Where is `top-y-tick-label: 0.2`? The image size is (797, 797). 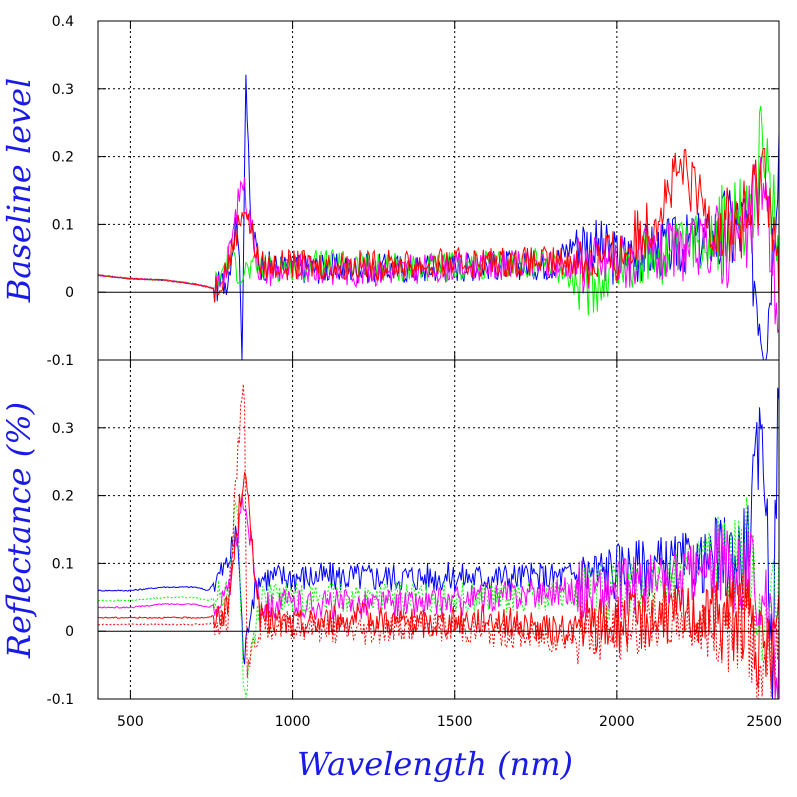 top-y-tick-label: 0.2 is located at coordinates (63, 158).